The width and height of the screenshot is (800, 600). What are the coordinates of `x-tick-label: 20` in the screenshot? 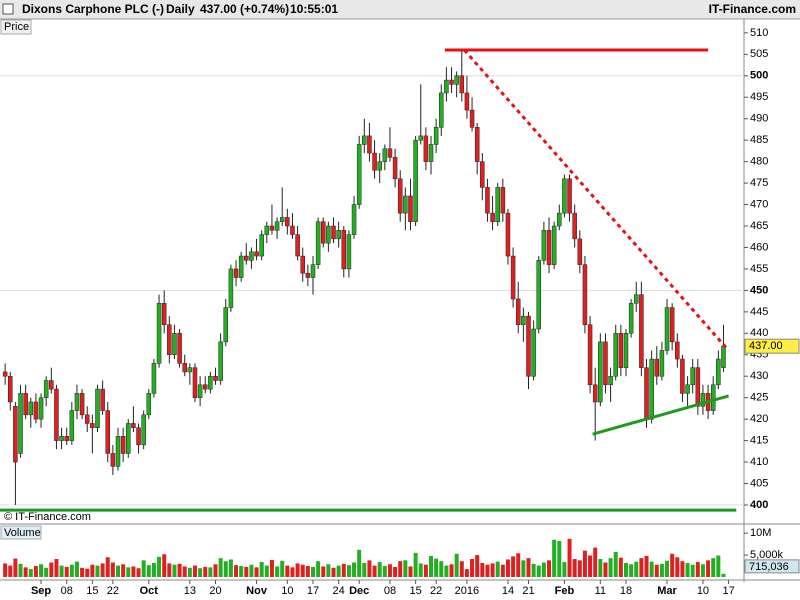 It's located at (215, 591).